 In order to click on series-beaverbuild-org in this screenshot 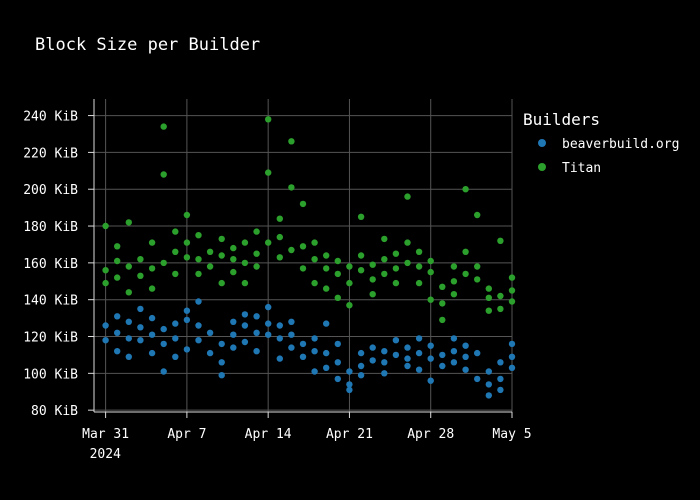, I will do `click(309, 348)`.